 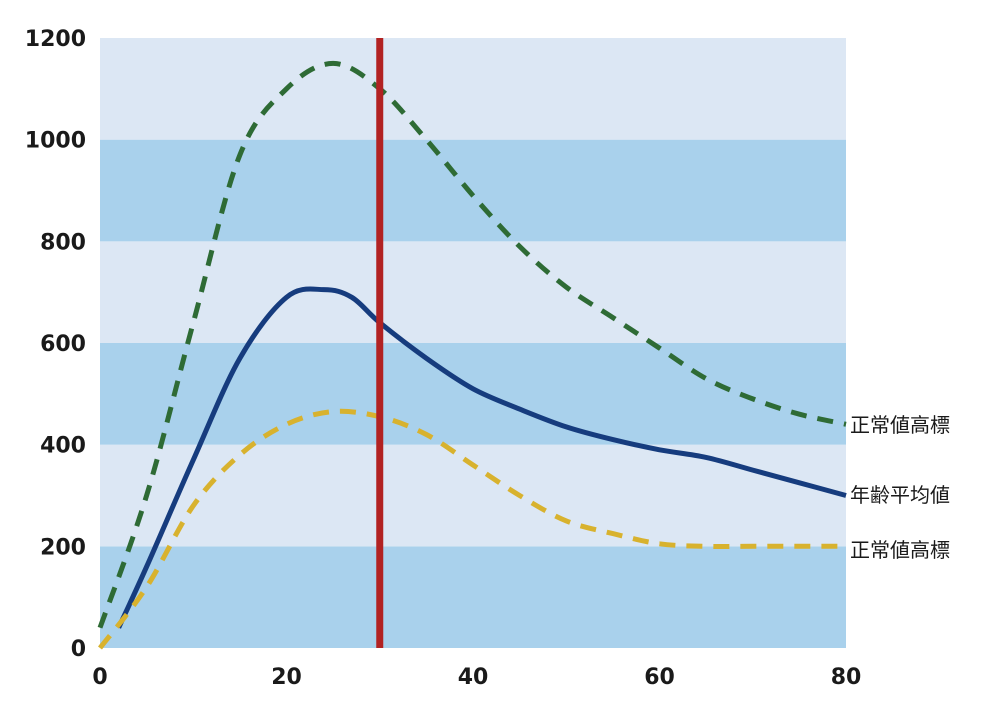 I want to click on x-tick-label: 40, so click(x=473, y=677).